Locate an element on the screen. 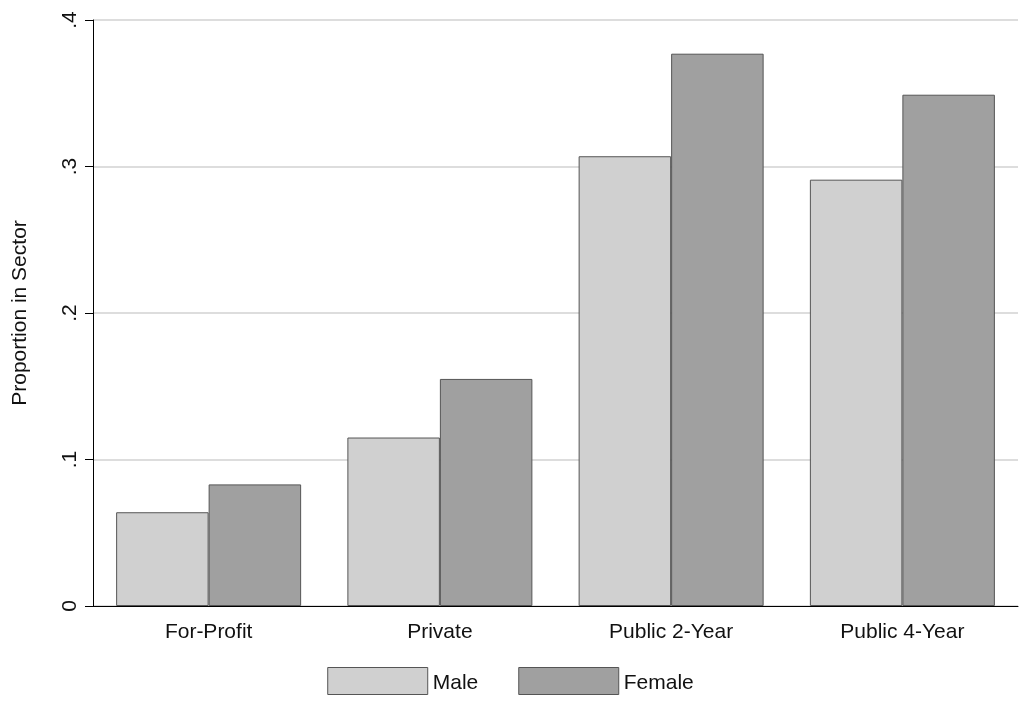 The image size is (1021, 704). x-tick-label: Public 2-Year is located at coordinates (671, 630).